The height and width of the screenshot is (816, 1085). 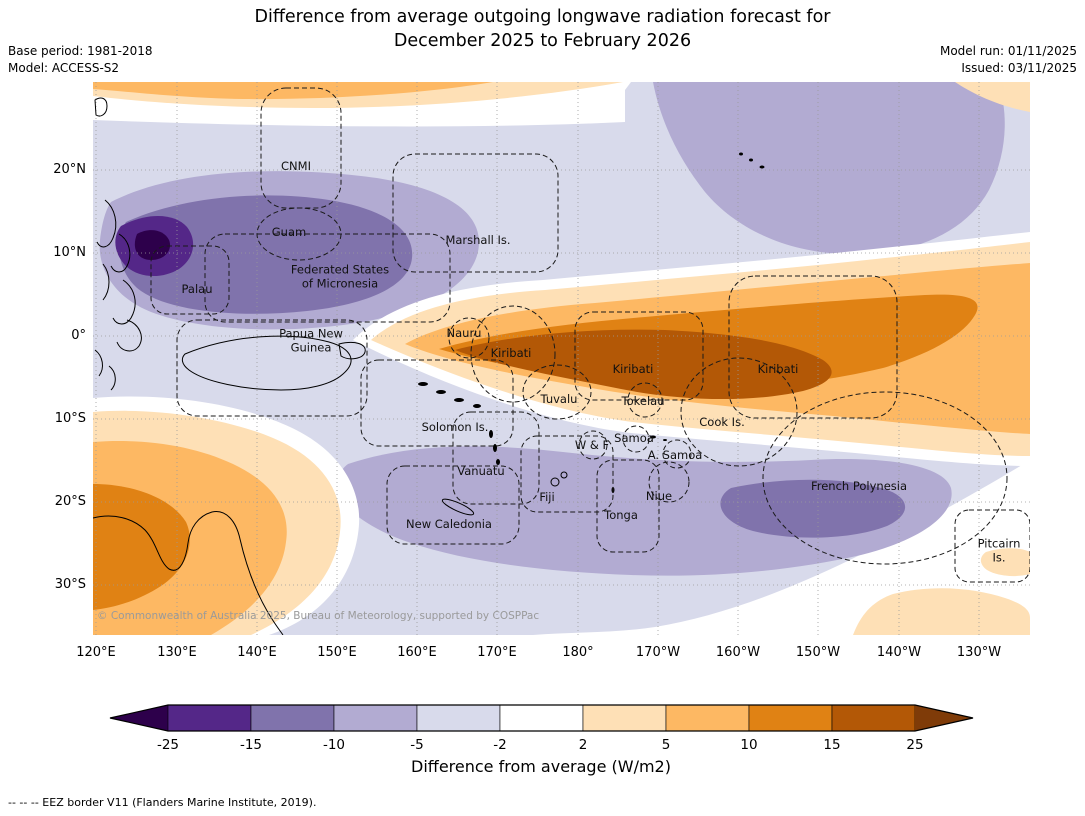 I want to click on colorbar-tick-m10: -10, so click(x=334, y=745).